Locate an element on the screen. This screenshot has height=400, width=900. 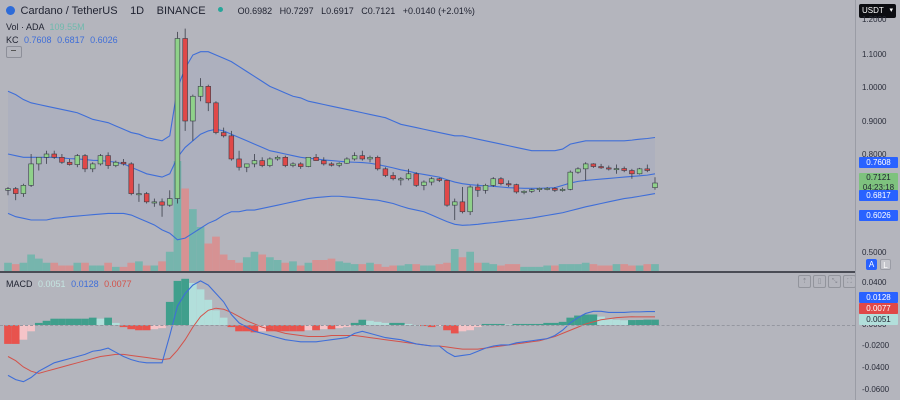
kc-legend: KC 0.7608 0.6817 0.6026 is located at coordinates (62, 40).